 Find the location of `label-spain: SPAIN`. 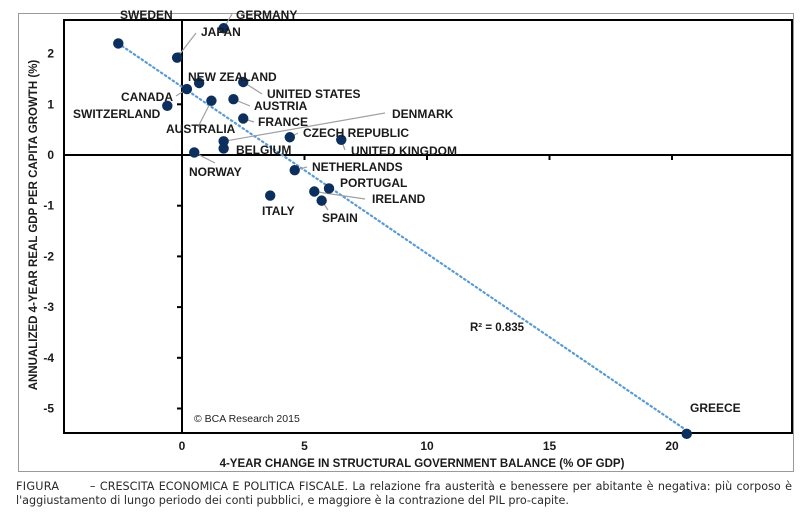

label-spain: SPAIN is located at coordinates (340, 218).